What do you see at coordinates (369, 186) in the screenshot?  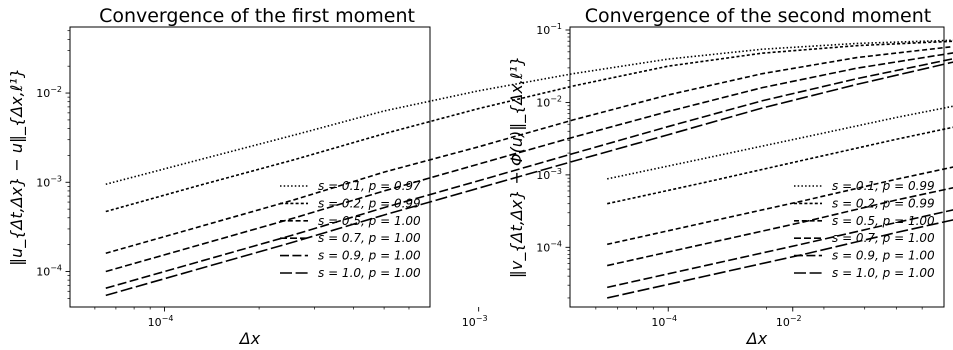 I see `legend-entry: s = 0.1, p = 0.97` at bounding box center [369, 186].